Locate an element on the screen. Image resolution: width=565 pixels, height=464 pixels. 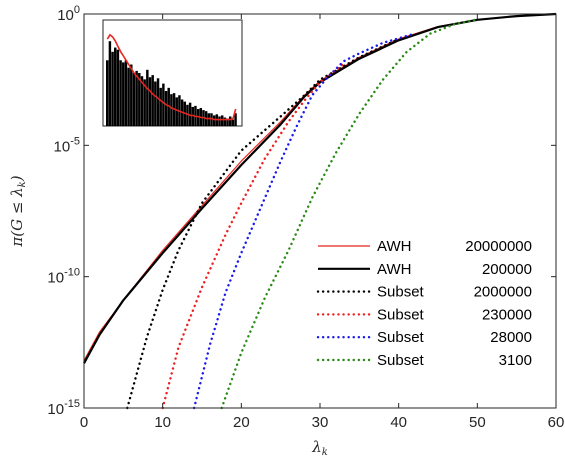
legend-name-0: AWH is located at coordinates (394, 246).